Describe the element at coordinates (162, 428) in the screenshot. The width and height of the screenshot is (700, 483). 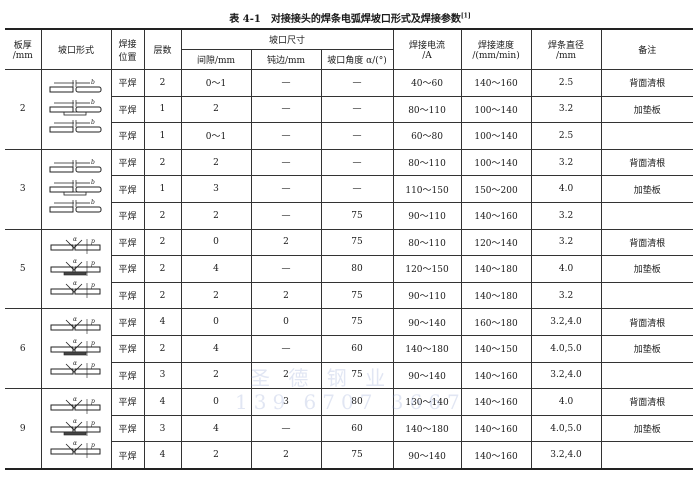
I see `layers-cell: 3` at that location.